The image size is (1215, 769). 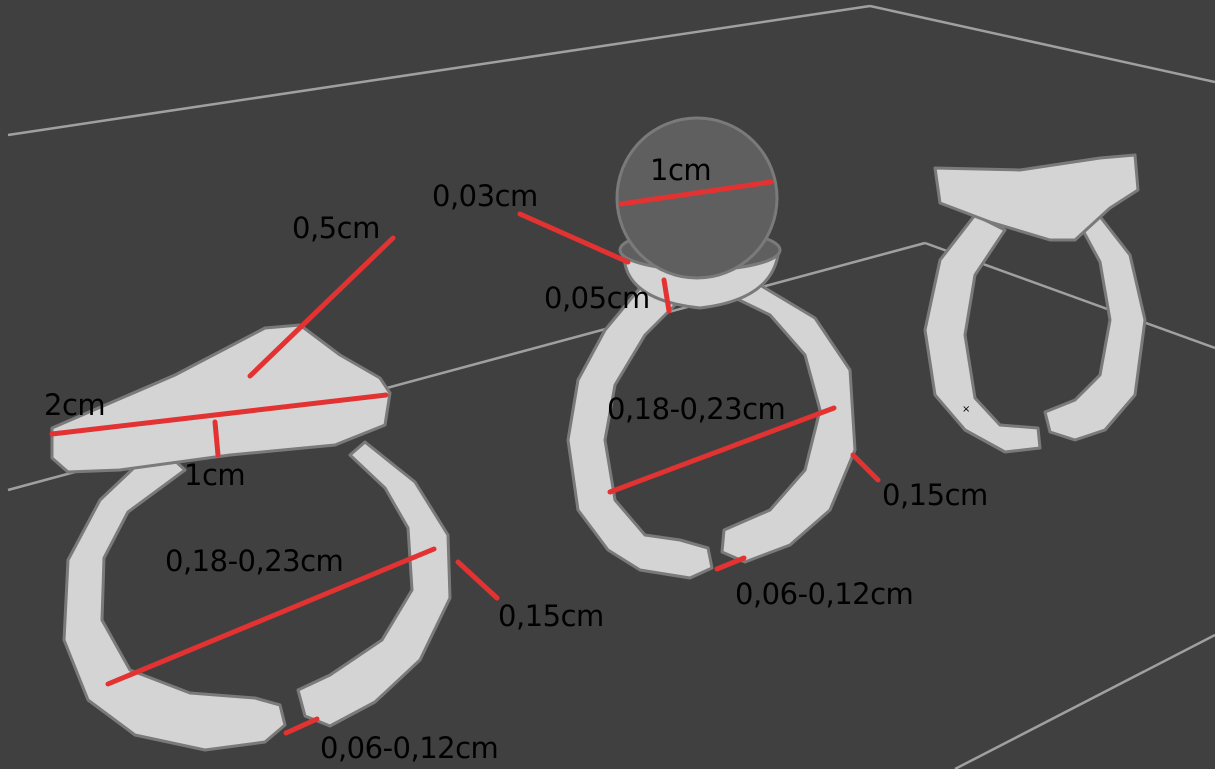 I want to click on label-mid-cup-rim: 0,03cm, so click(x=485, y=196).